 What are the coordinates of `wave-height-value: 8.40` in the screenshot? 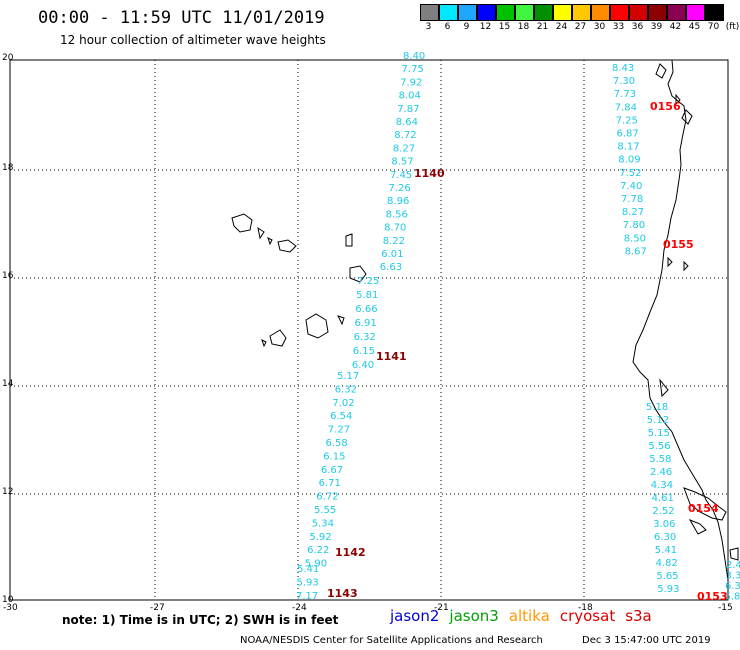 It's located at (414, 56).